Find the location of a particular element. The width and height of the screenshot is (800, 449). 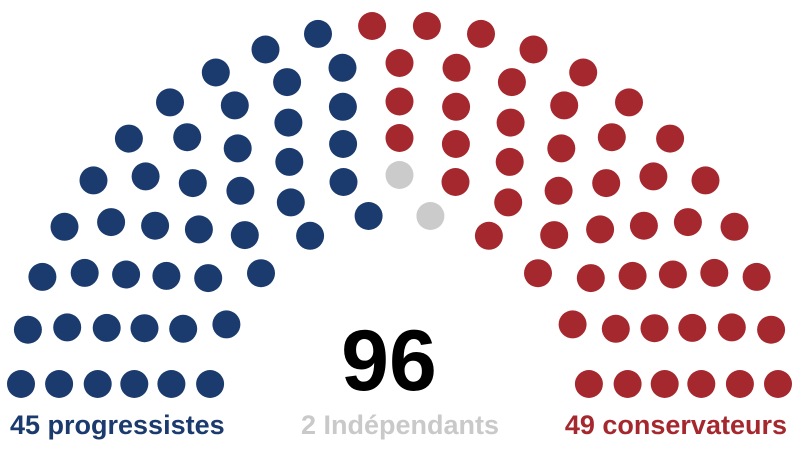

party-label-independants: 2 Indépendants is located at coordinates (400, 425).